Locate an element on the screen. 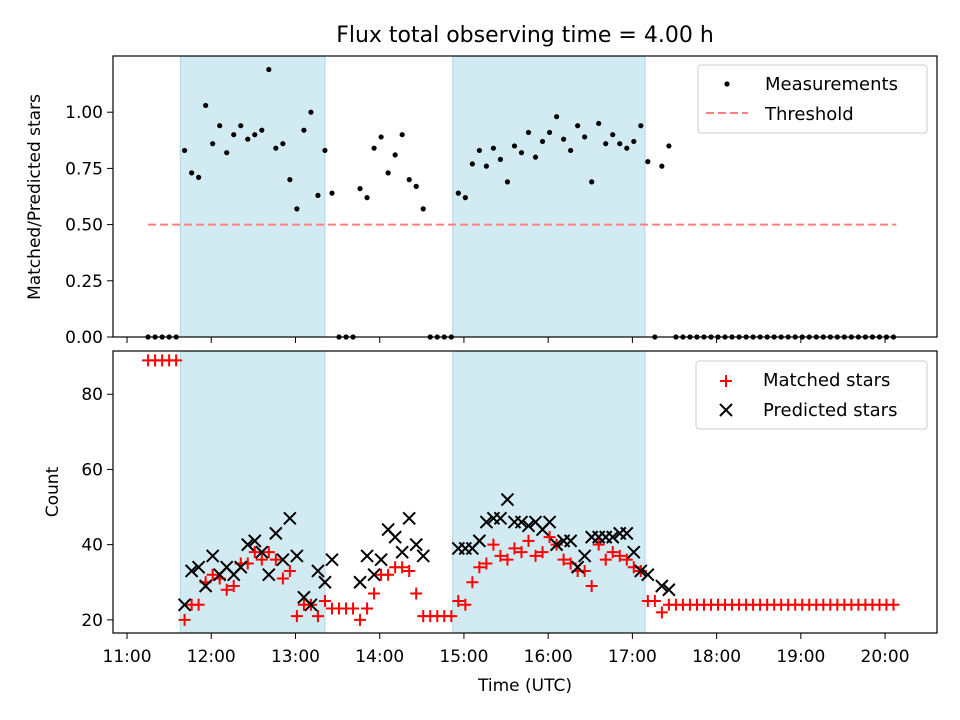 Image resolution: width=960 pixels, height=720 pixels. x-tick-label: 11:00 is located at coordinates (127, 657).